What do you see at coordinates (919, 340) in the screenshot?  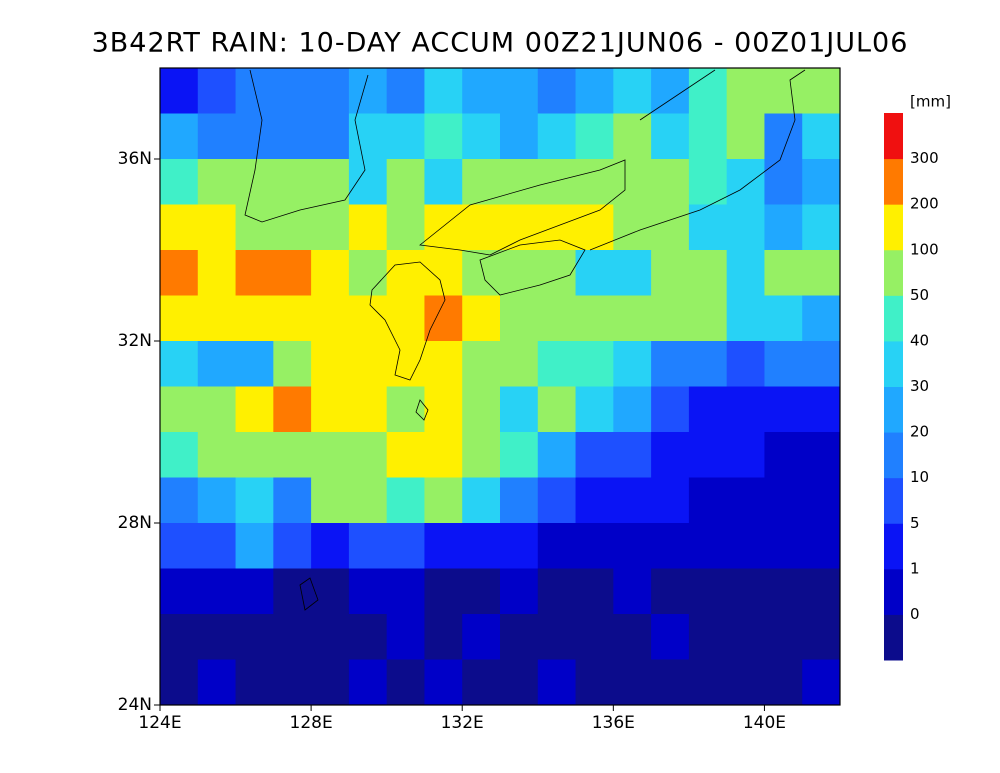 I see `legend-label: 40` at bounding box center [919, 340].